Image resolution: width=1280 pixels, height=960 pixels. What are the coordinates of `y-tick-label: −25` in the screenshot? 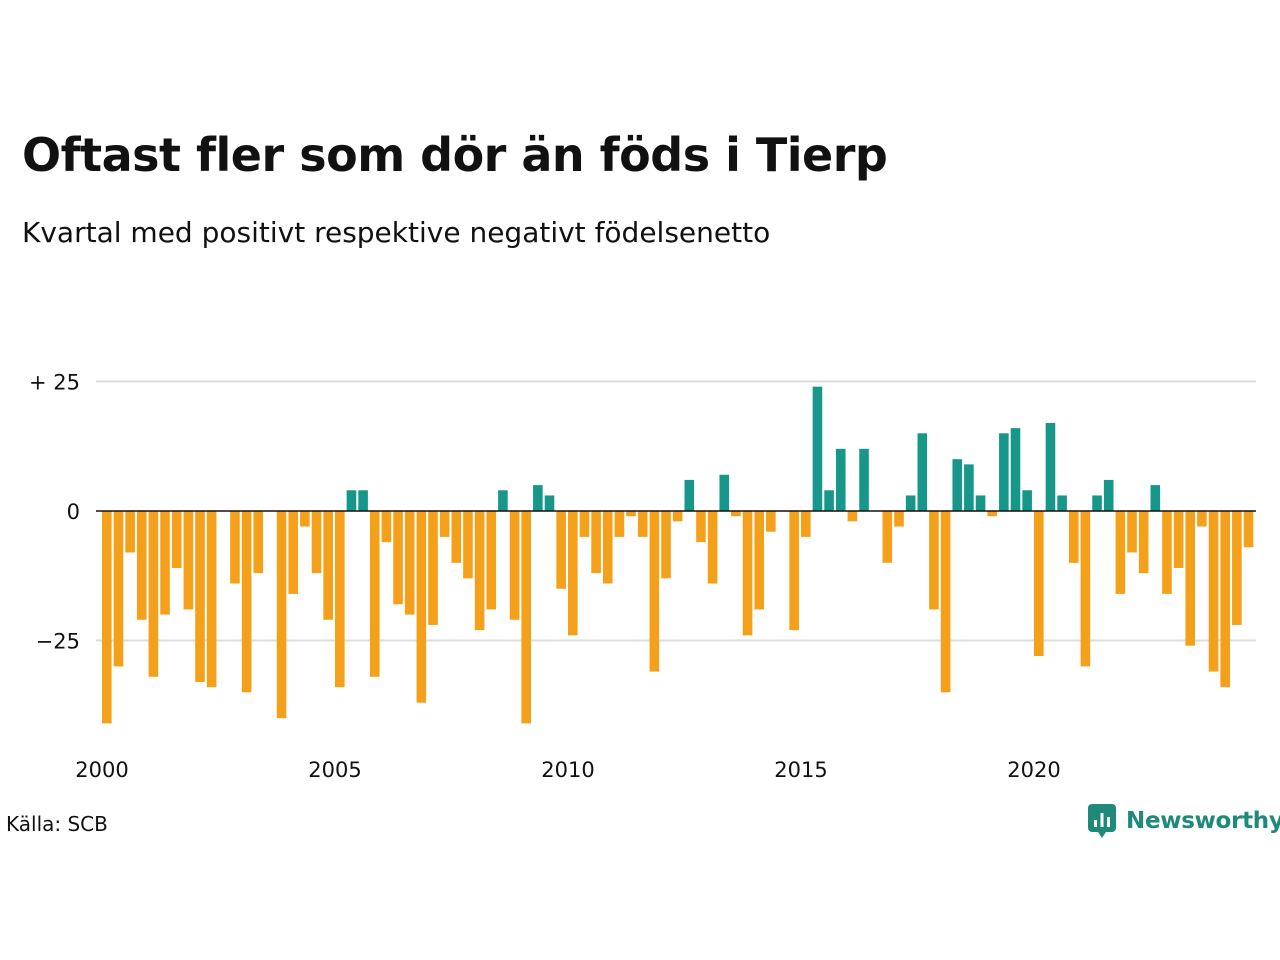 It's located at (58, 642).